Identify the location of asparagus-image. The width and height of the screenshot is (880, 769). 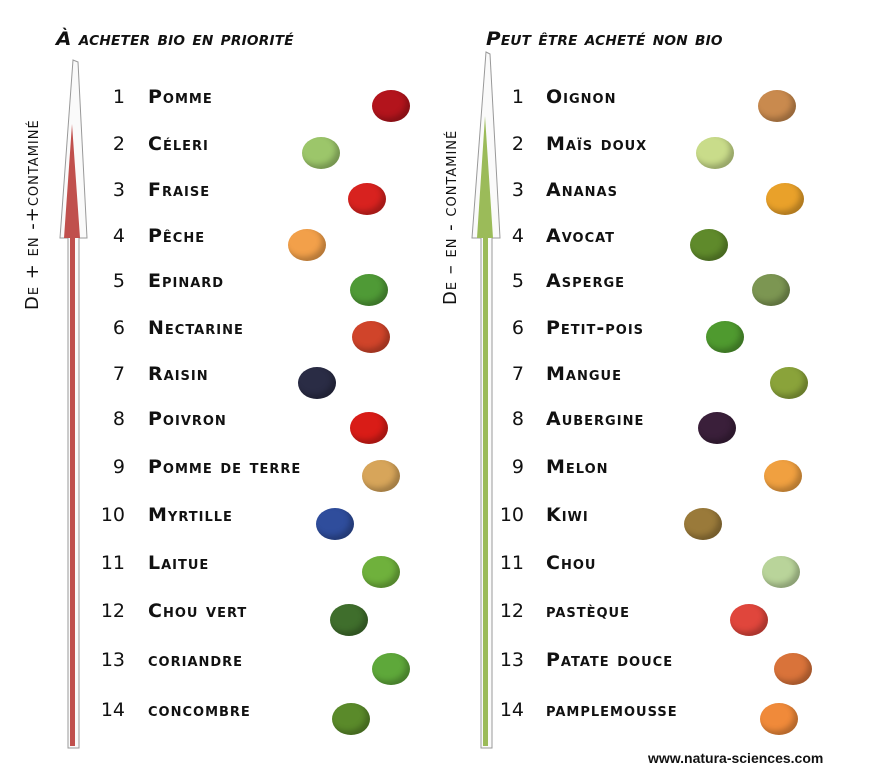
(771, 290).